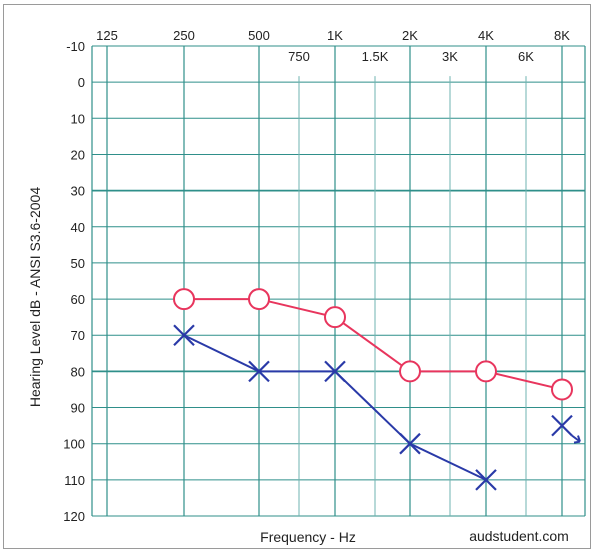 The width and height of the screenshot is (596, 553). I want to click on y-tick-label: 70, so click(78, 335).